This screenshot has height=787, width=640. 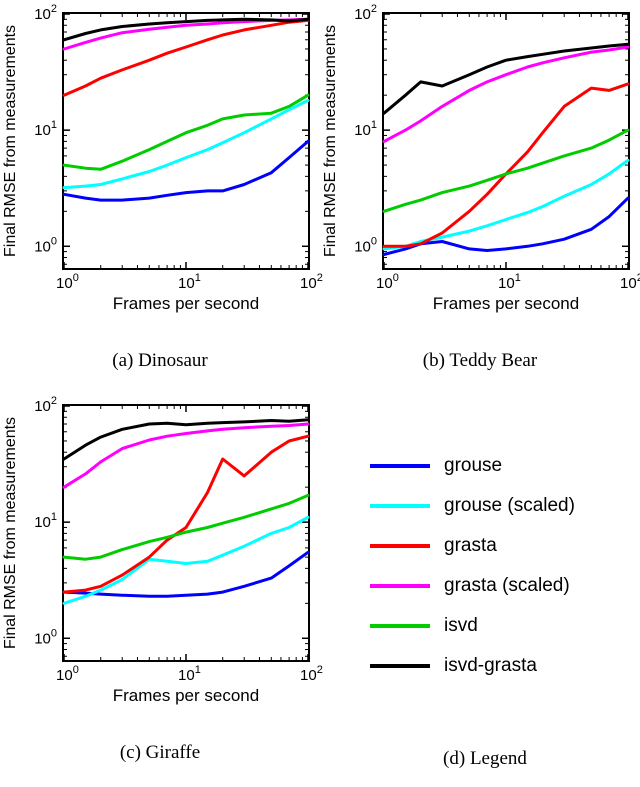 I want to click on legend-line-grasta-scaled, so click(x=400, y=586).